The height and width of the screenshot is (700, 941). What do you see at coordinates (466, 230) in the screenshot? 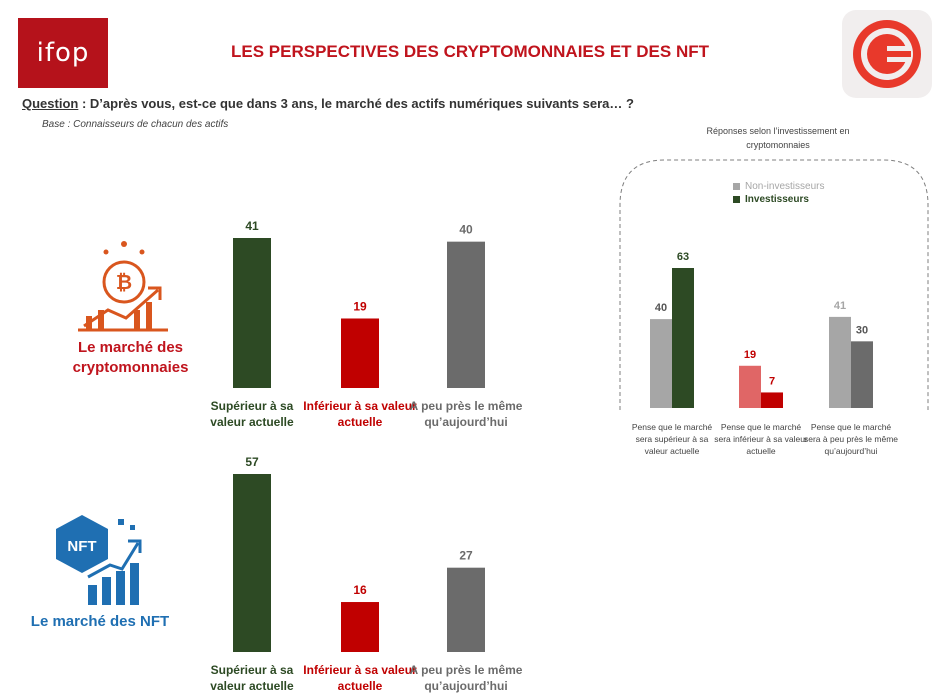
I see `crypto-value-2: 40` at bounding box center [466, 230].